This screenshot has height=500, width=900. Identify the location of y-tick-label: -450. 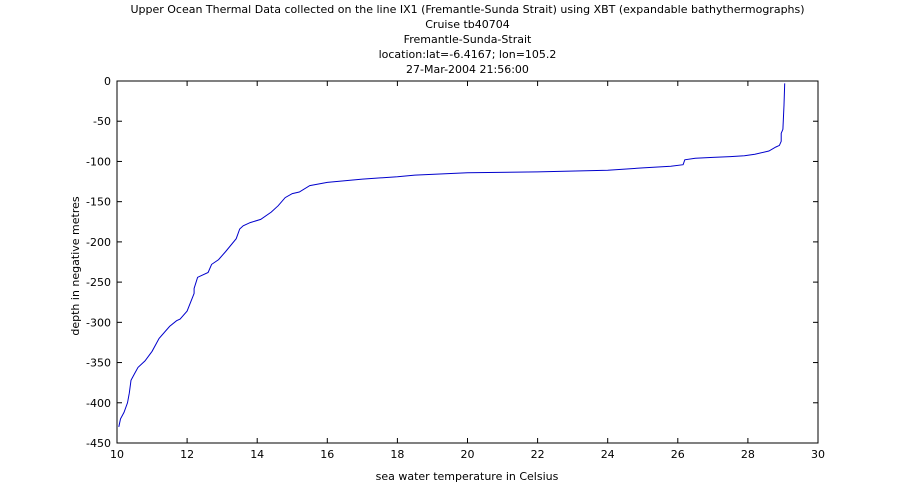
(98, 443).